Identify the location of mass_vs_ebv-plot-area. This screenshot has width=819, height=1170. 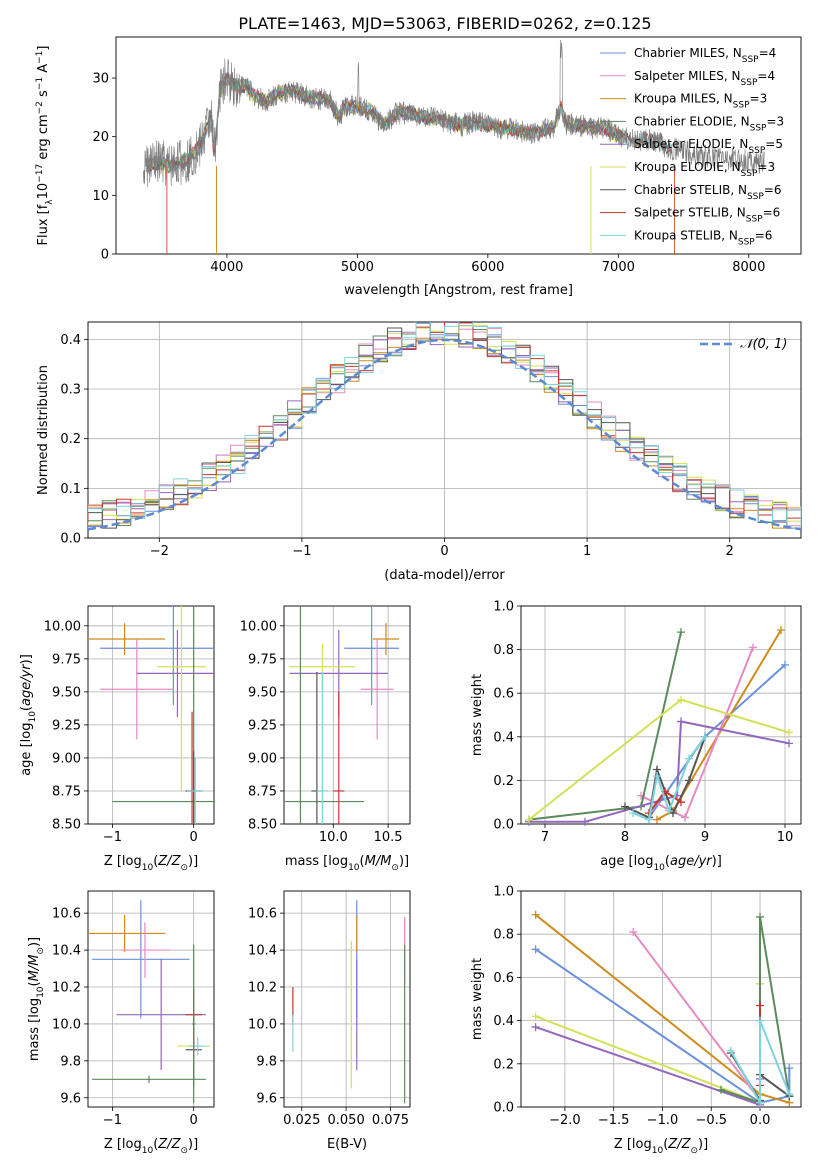
(349, 1002).